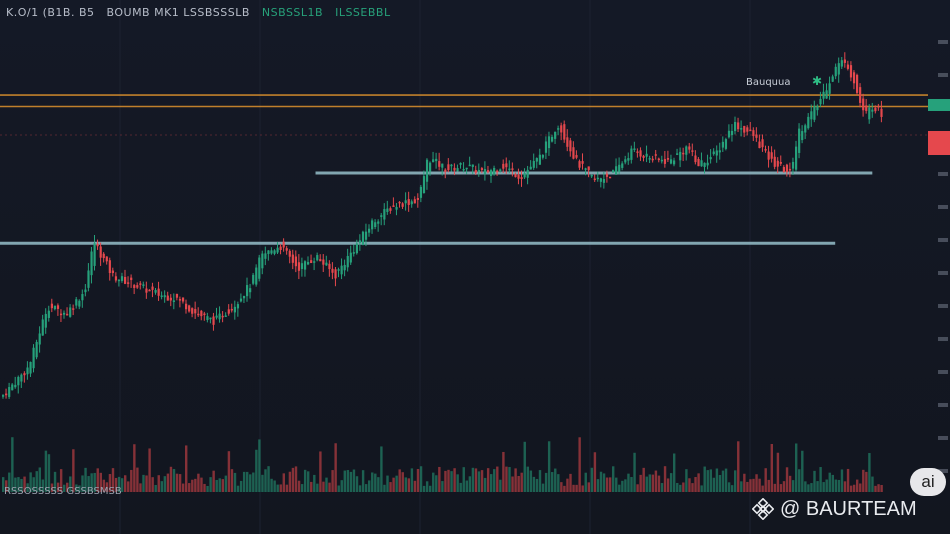  I want to click on chart-annotation: Bauquua, so click(768, 82).